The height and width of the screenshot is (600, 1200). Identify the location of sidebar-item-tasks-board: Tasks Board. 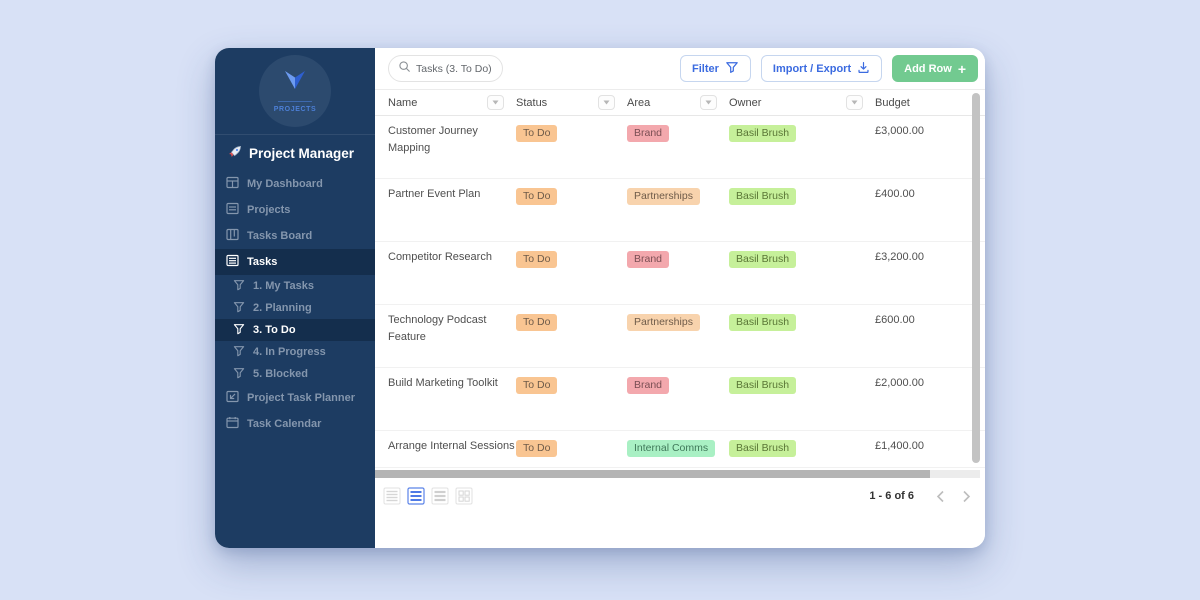
(295, 236).